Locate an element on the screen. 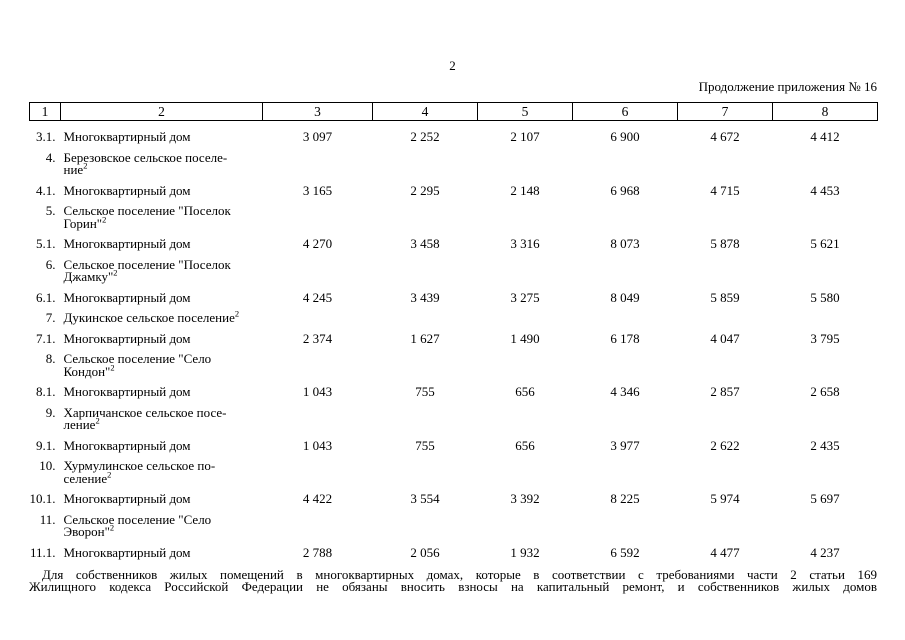  cell-value: 5 697 is located at coordinates (825, 498).